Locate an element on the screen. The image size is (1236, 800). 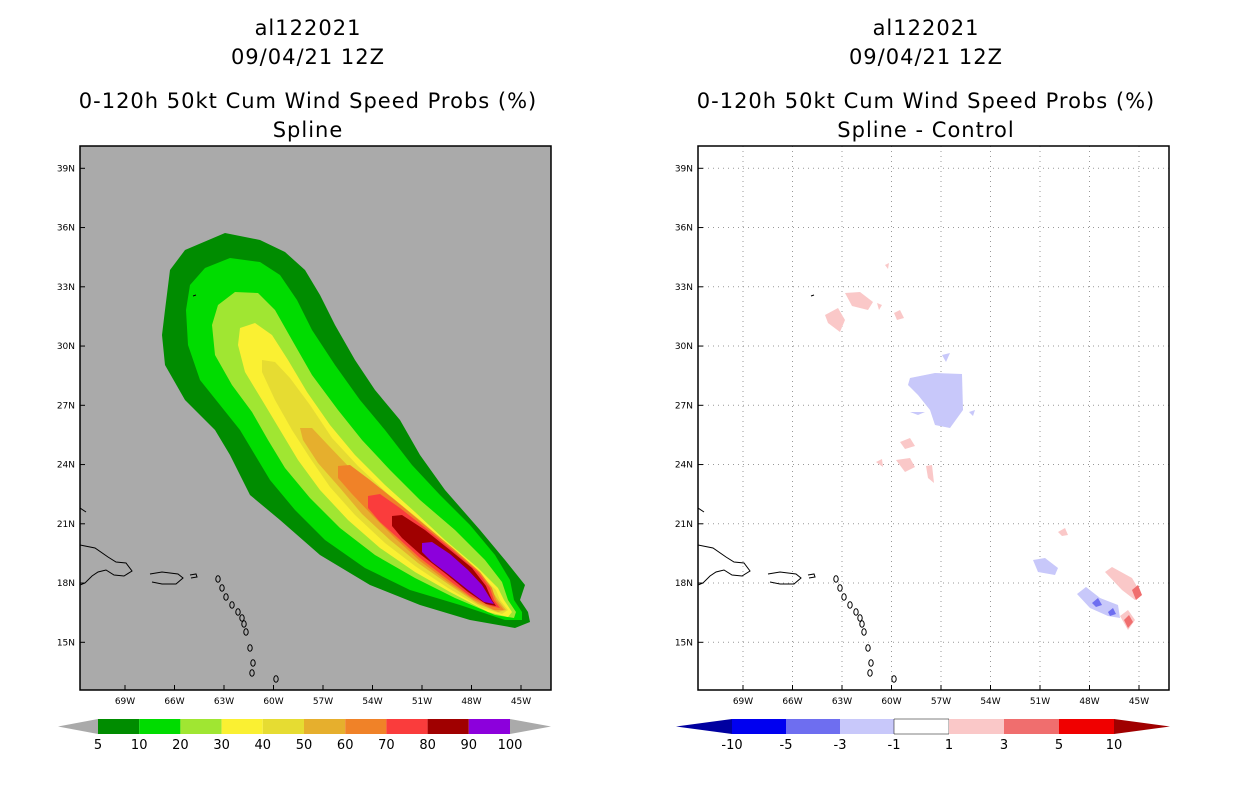
left-title-method: Spline is located at coordinates (308, 130).